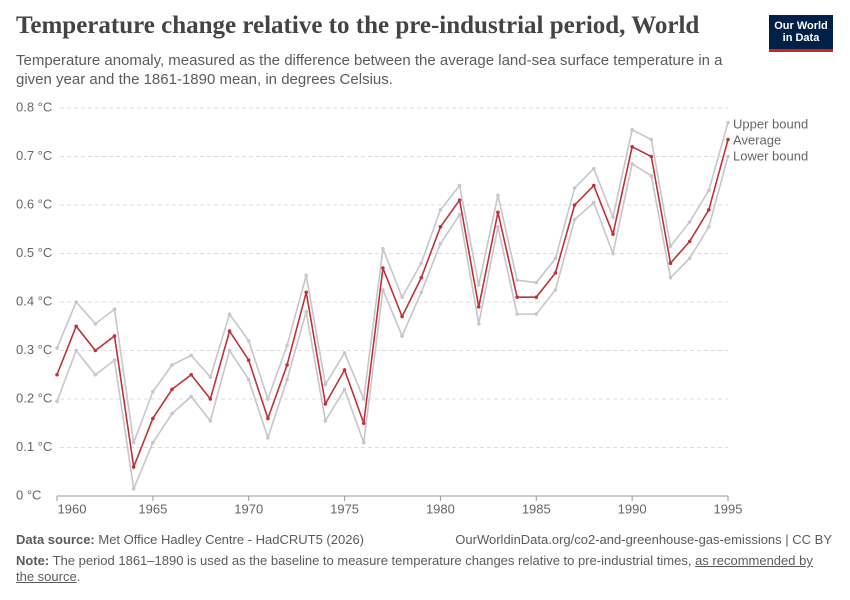 The width and height of the screenshot is (850, 600). Describe the element at coordinates (34, 446) in the screenshot. I see `y-tick-label: 0.1 °C` at that location.